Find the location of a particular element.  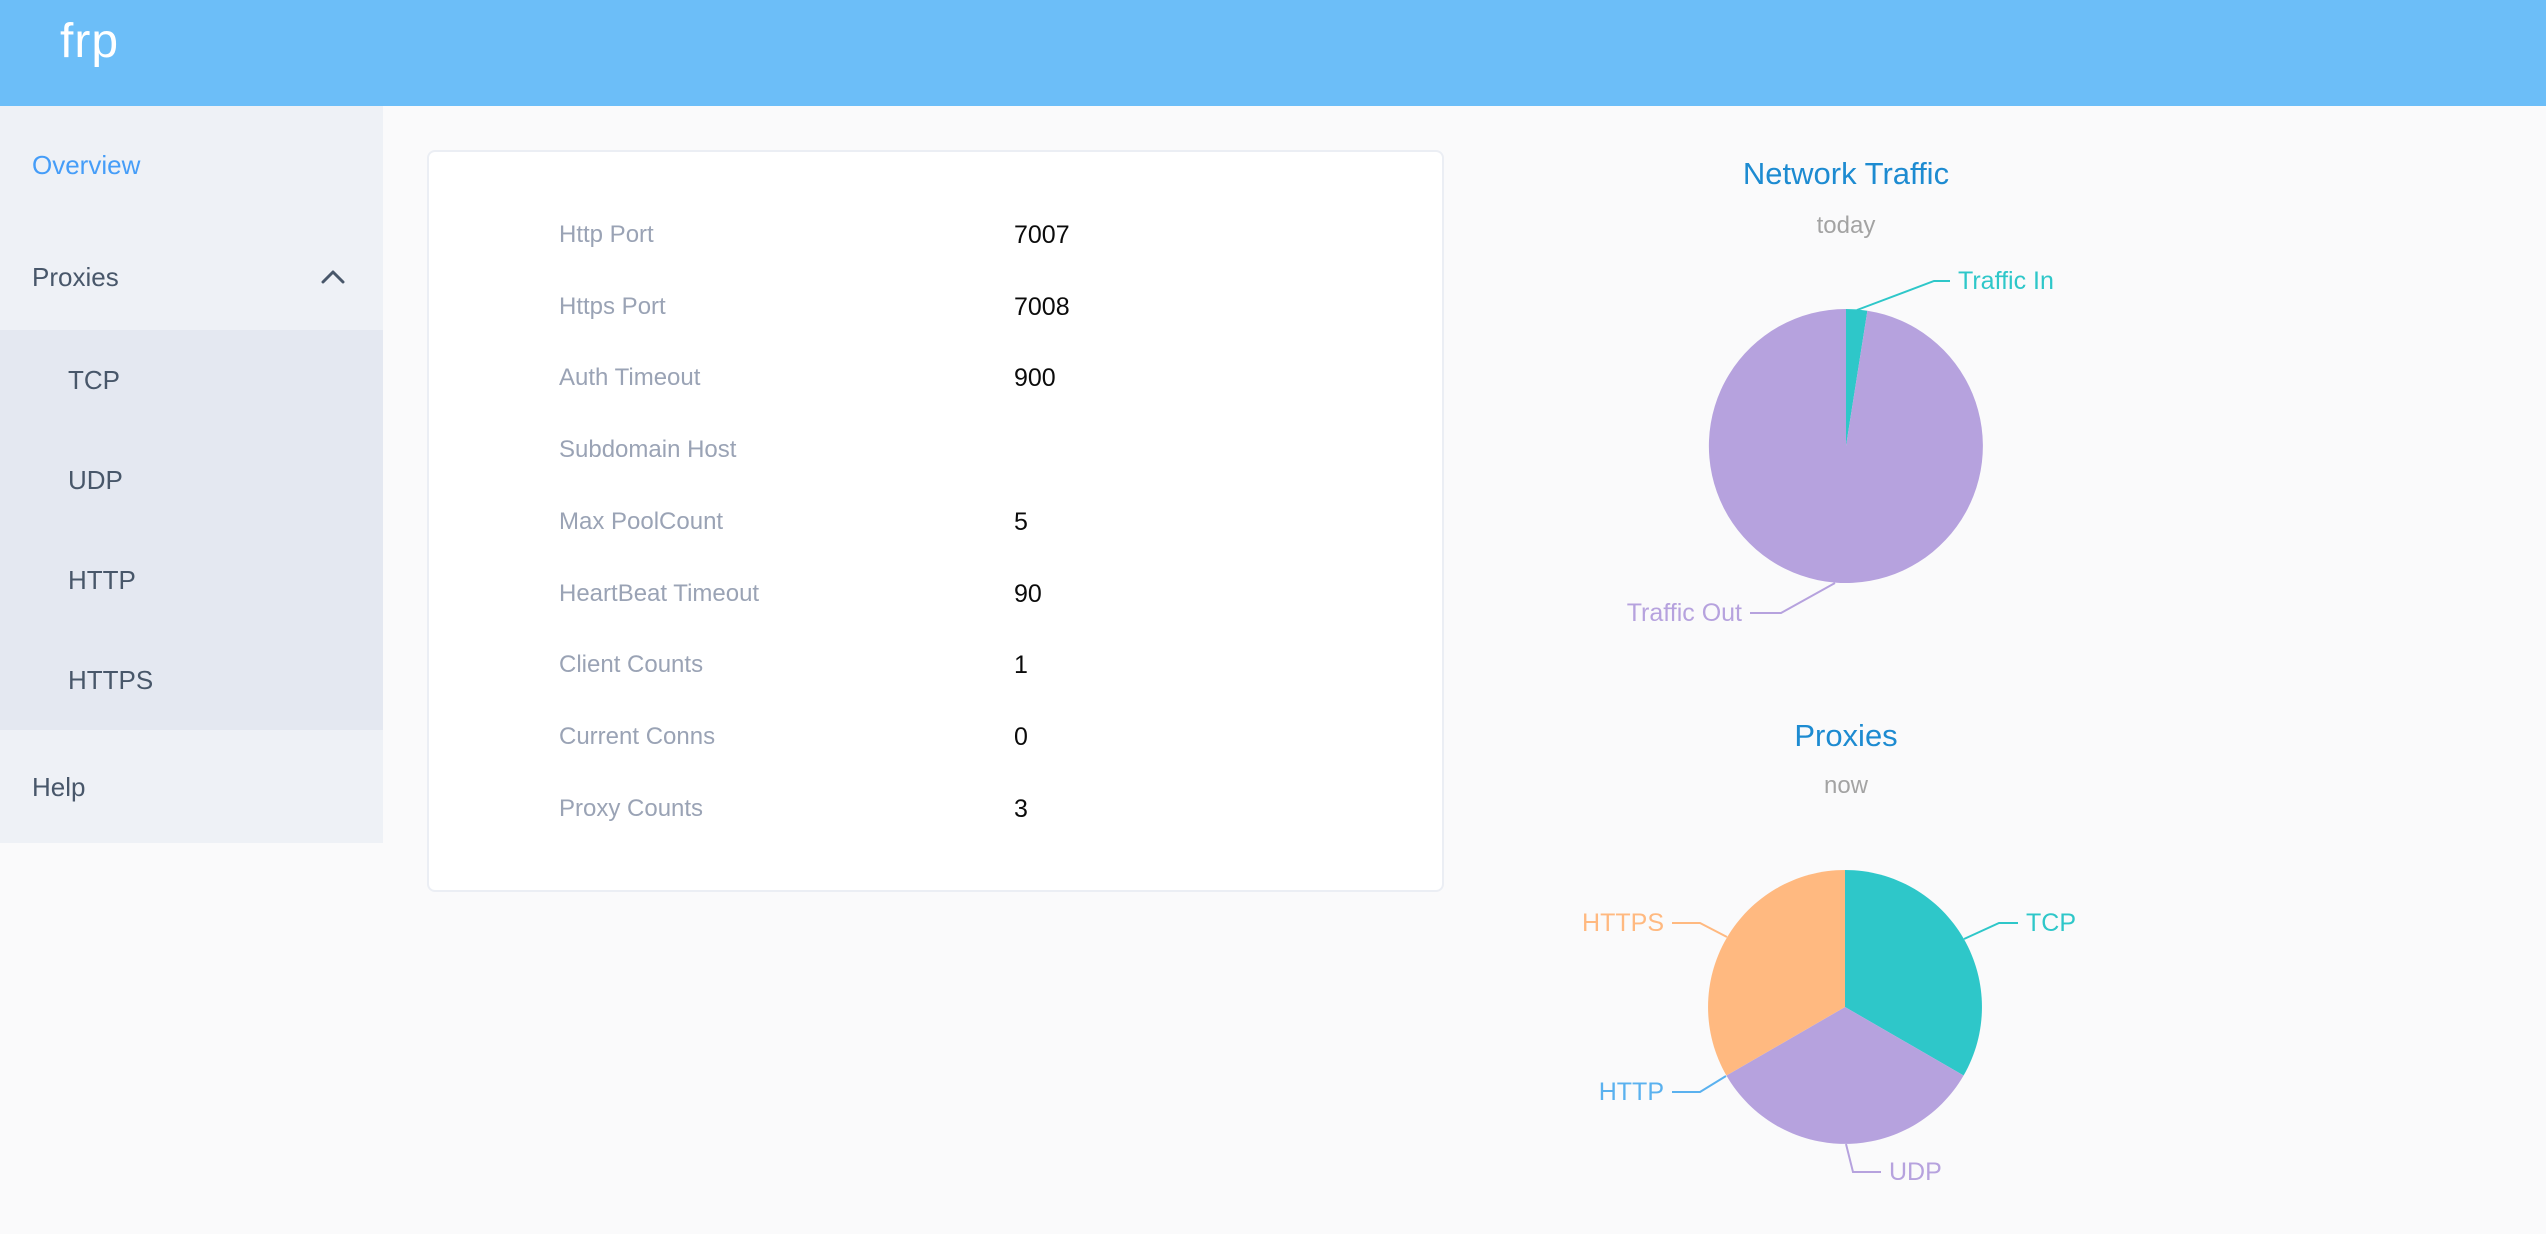

sidebar-item-overview-label: Overview is located at coordinates (86, 164).